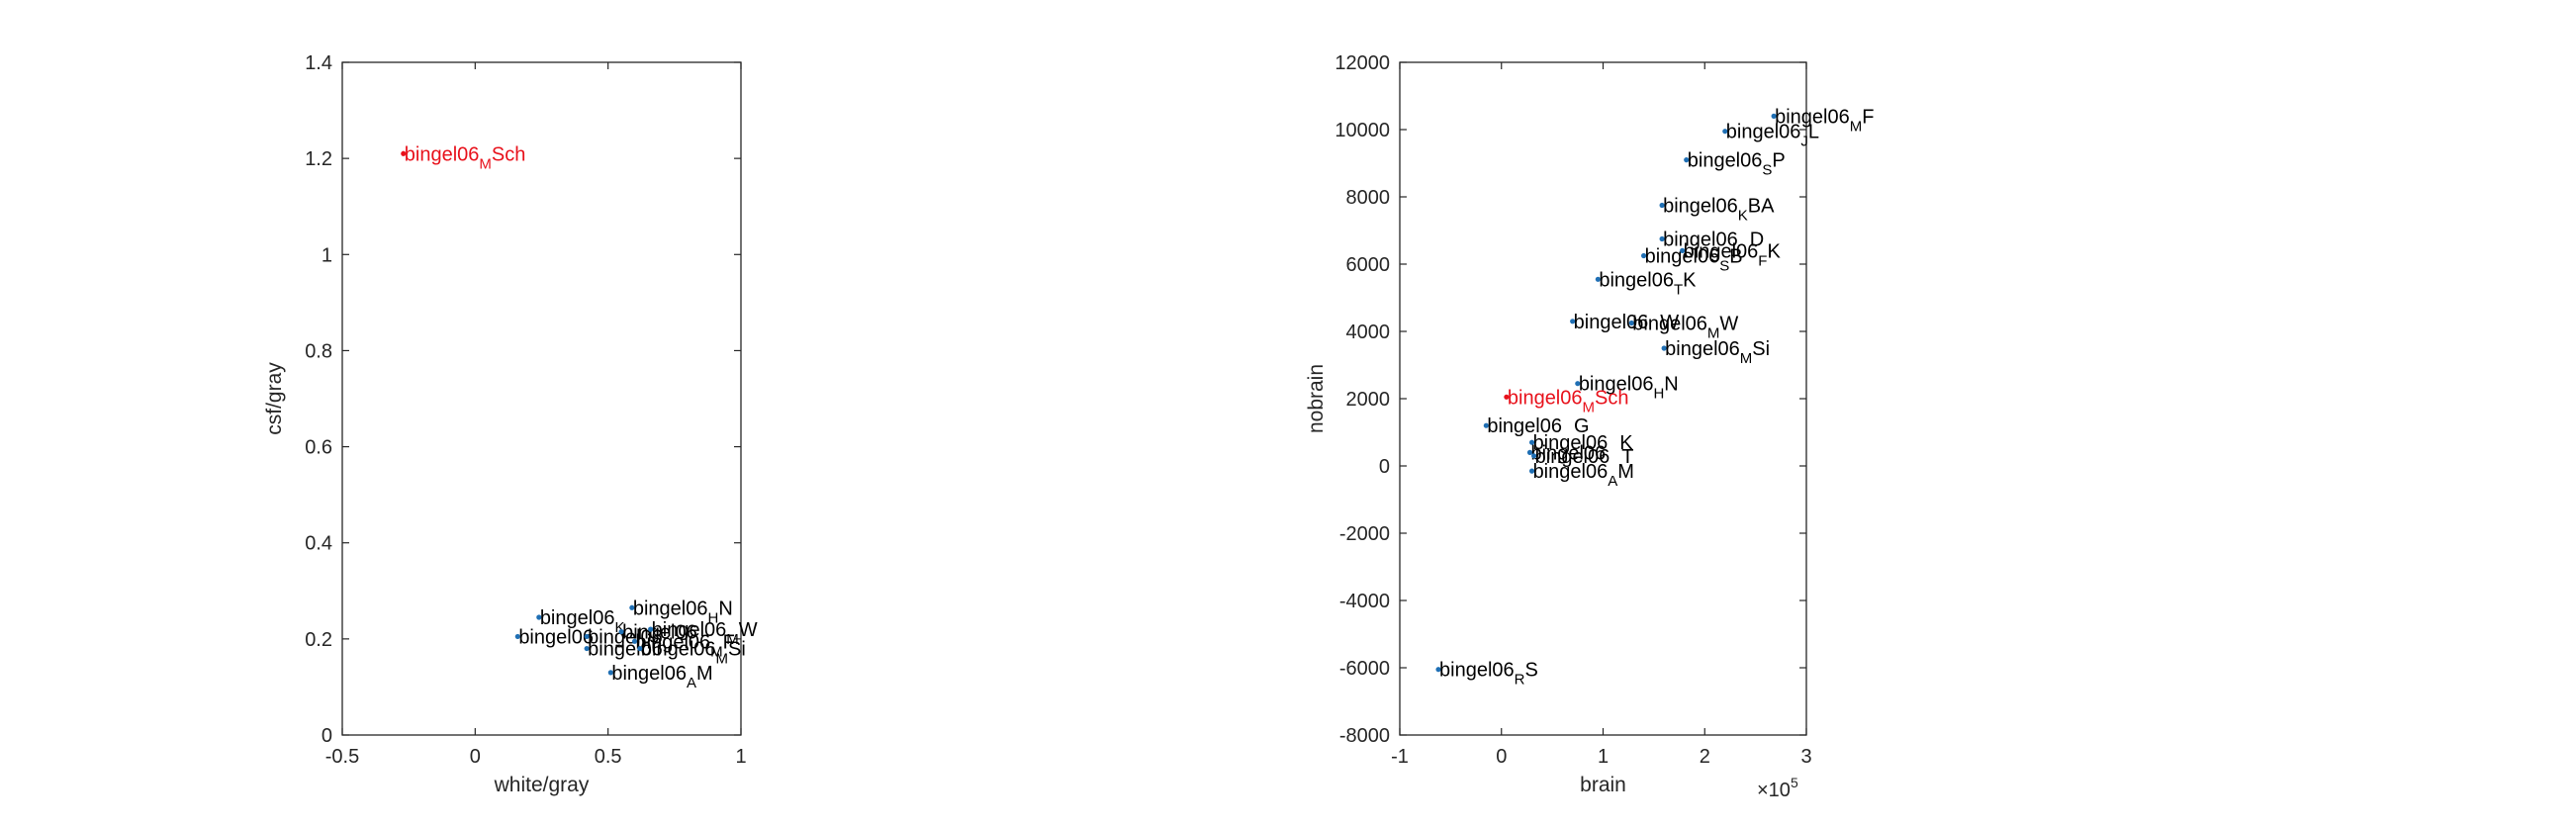  I want to click on x-axis-label: brain, so click(1603, 785).